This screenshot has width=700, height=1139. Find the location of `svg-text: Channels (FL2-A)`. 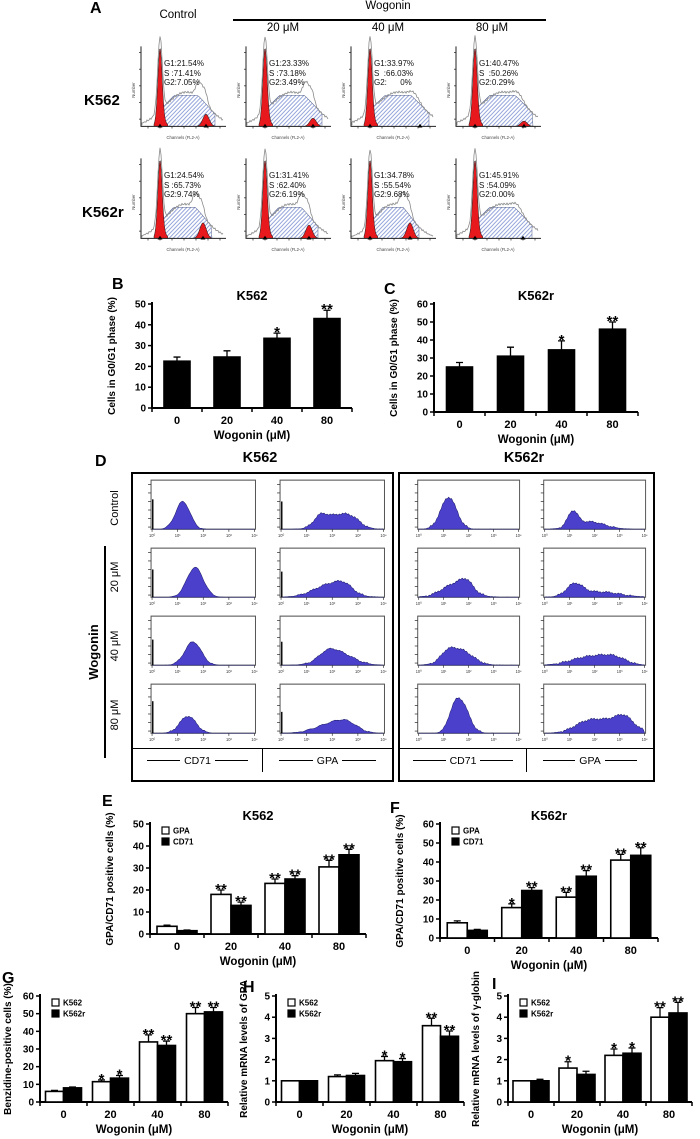

svg-text: Channels (FL2-A) is located at coordinates (393, 137).